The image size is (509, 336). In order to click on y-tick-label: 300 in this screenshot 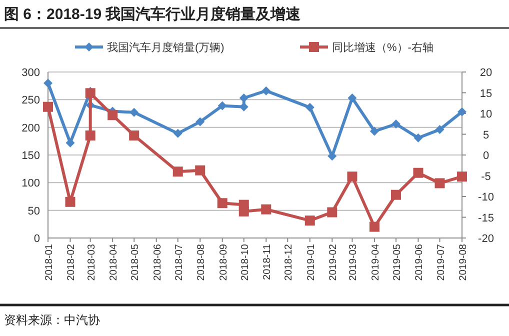, I will do `click(31, 73)`.